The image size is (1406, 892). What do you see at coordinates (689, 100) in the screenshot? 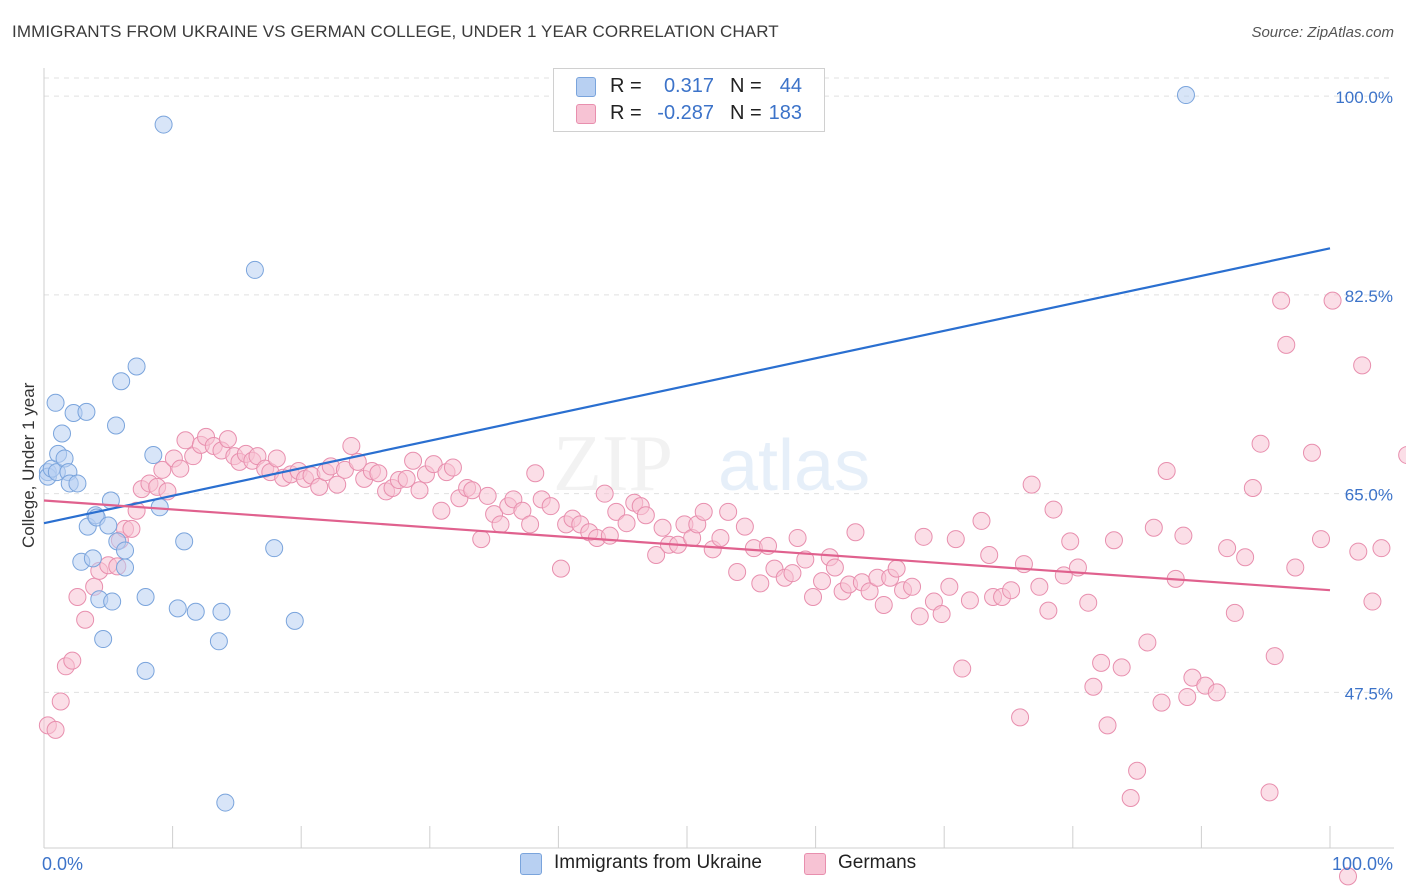
I see `correlation-legend: R = 0.317 N = 44 R = -0.287 N = 183` at bounding box center [689, 100].